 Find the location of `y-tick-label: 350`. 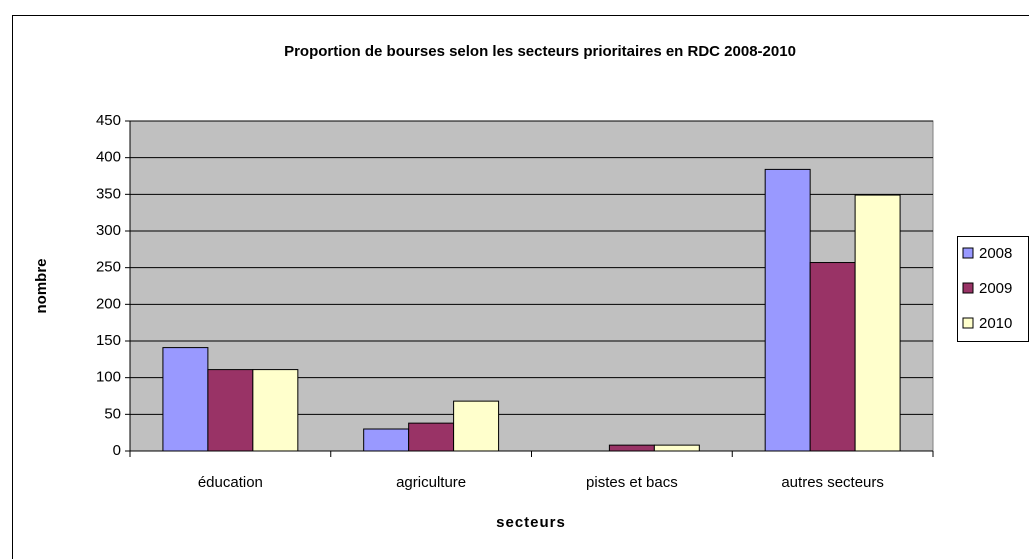

y-tick-label: 350 is located at coordinates (108, 193).